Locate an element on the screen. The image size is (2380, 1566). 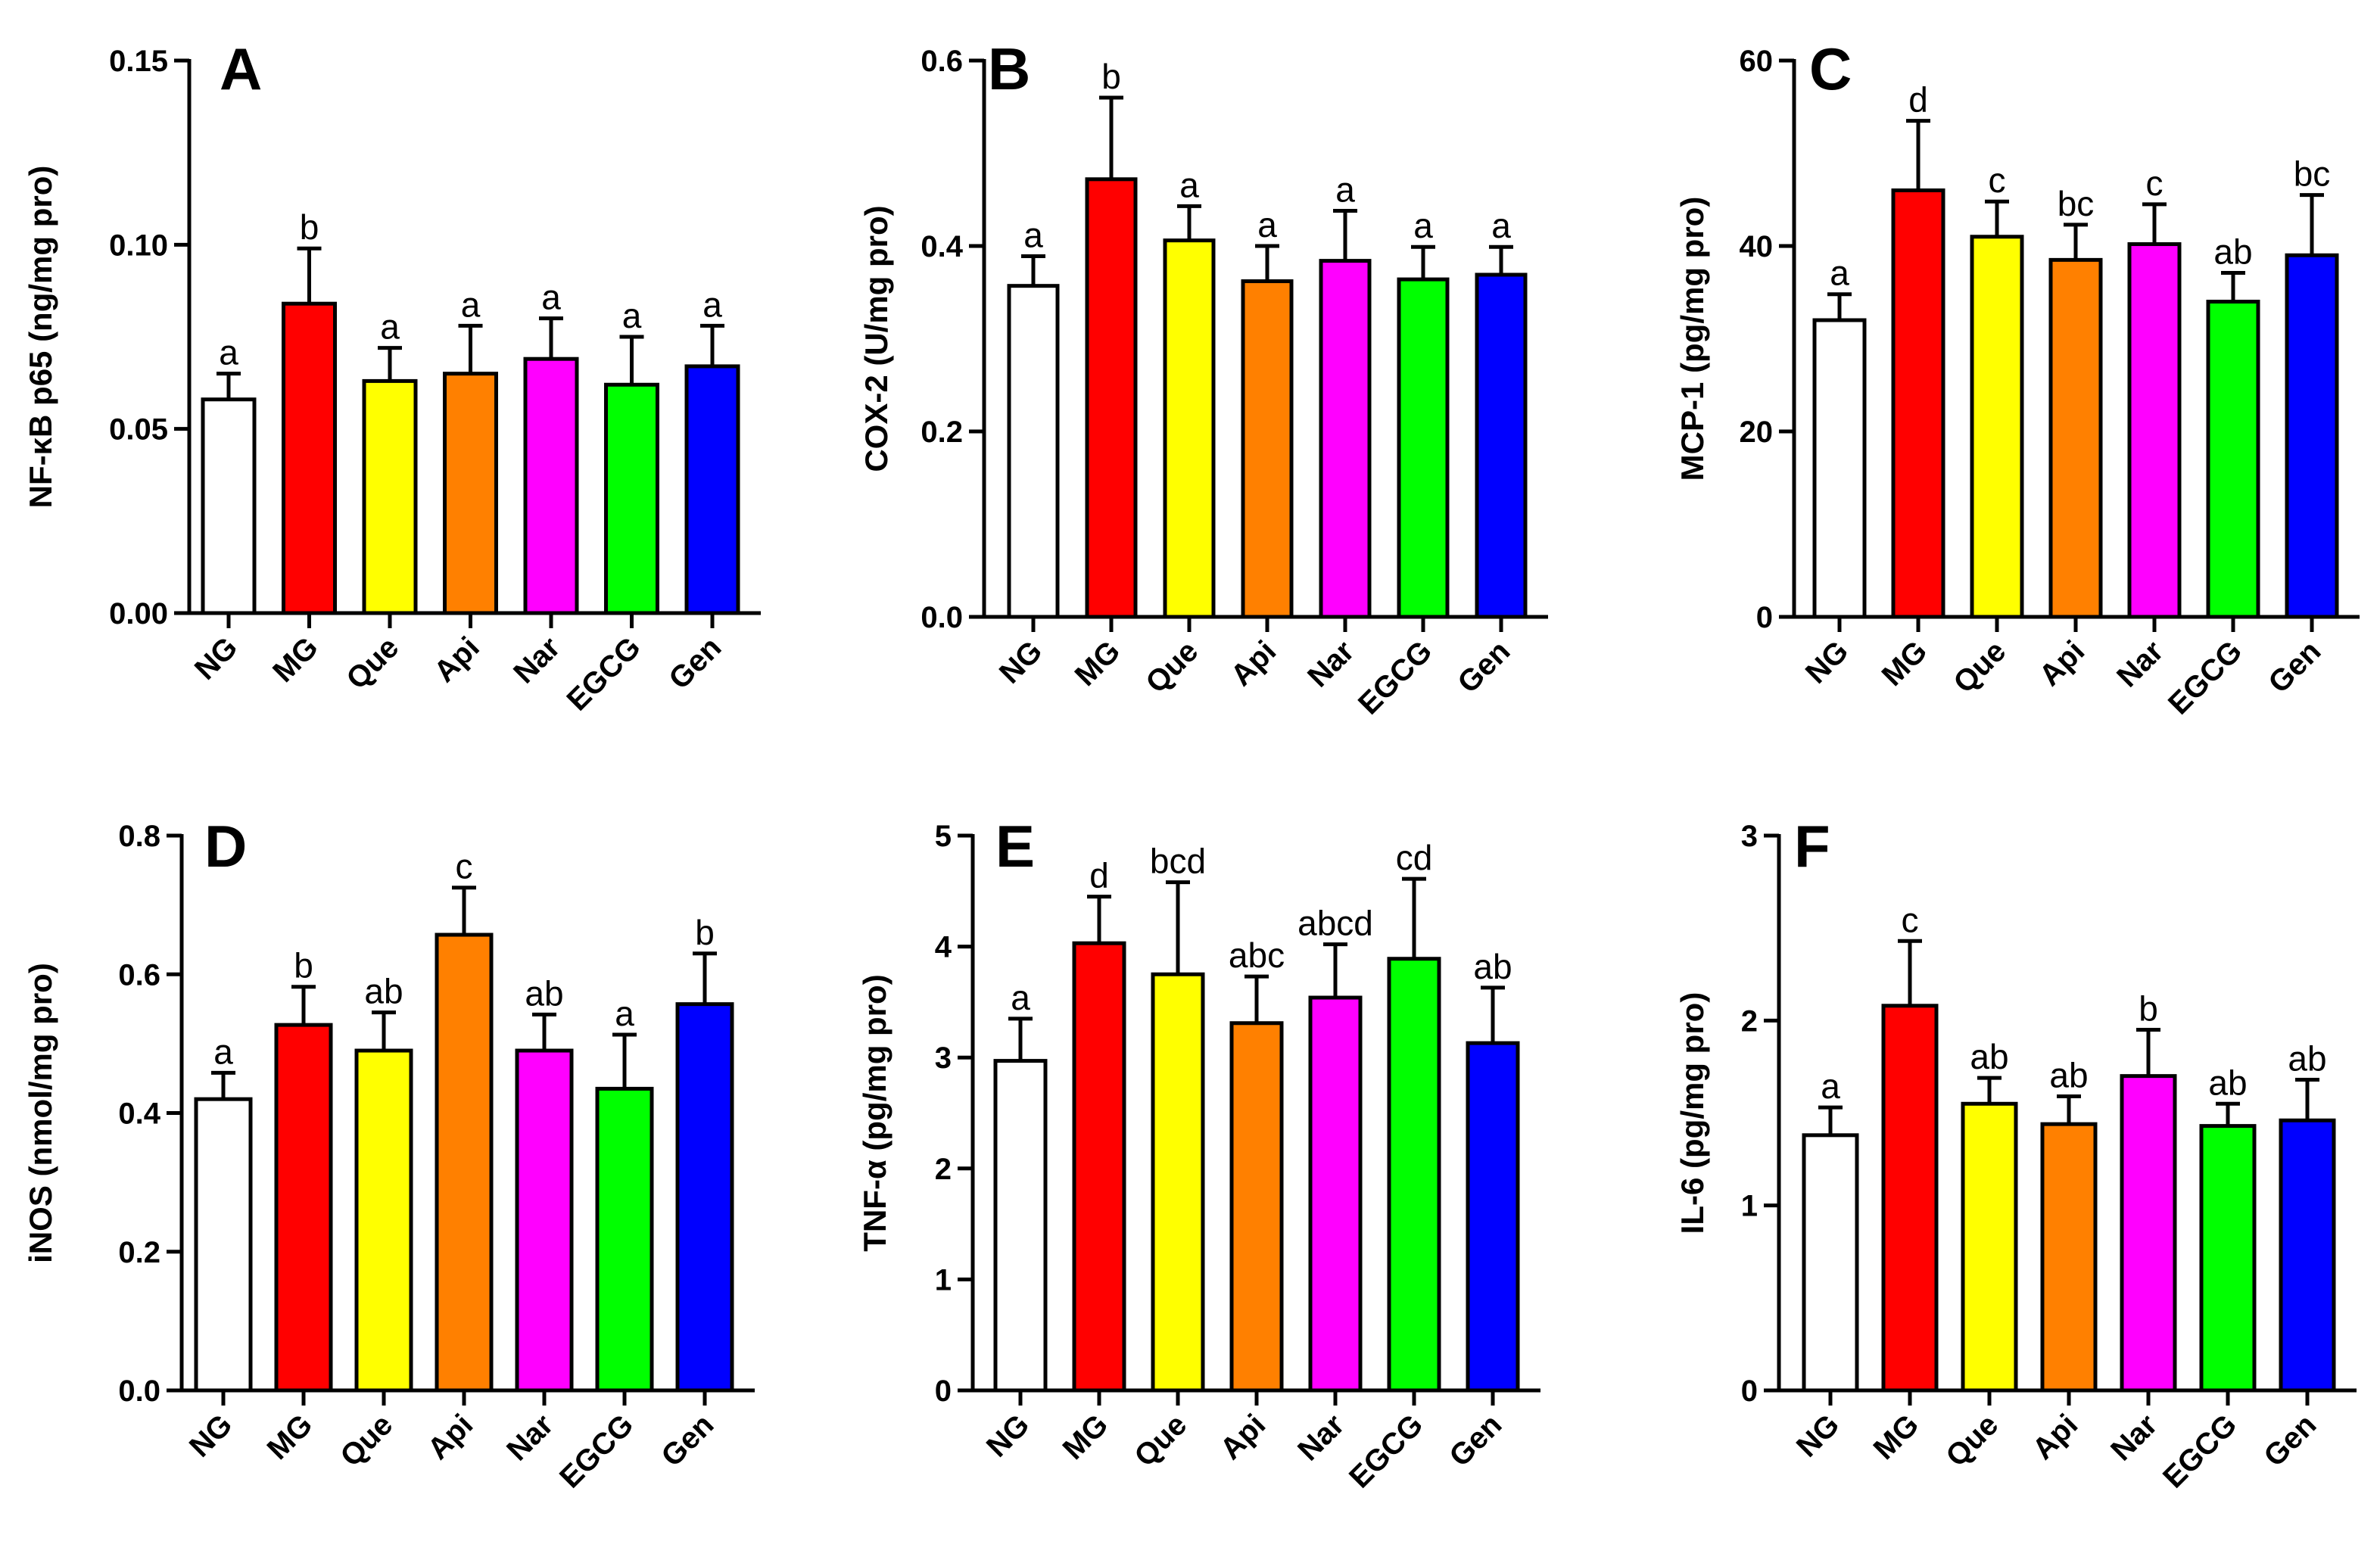
y-tick-label: 0.05 is located at coordinates (138, 430).